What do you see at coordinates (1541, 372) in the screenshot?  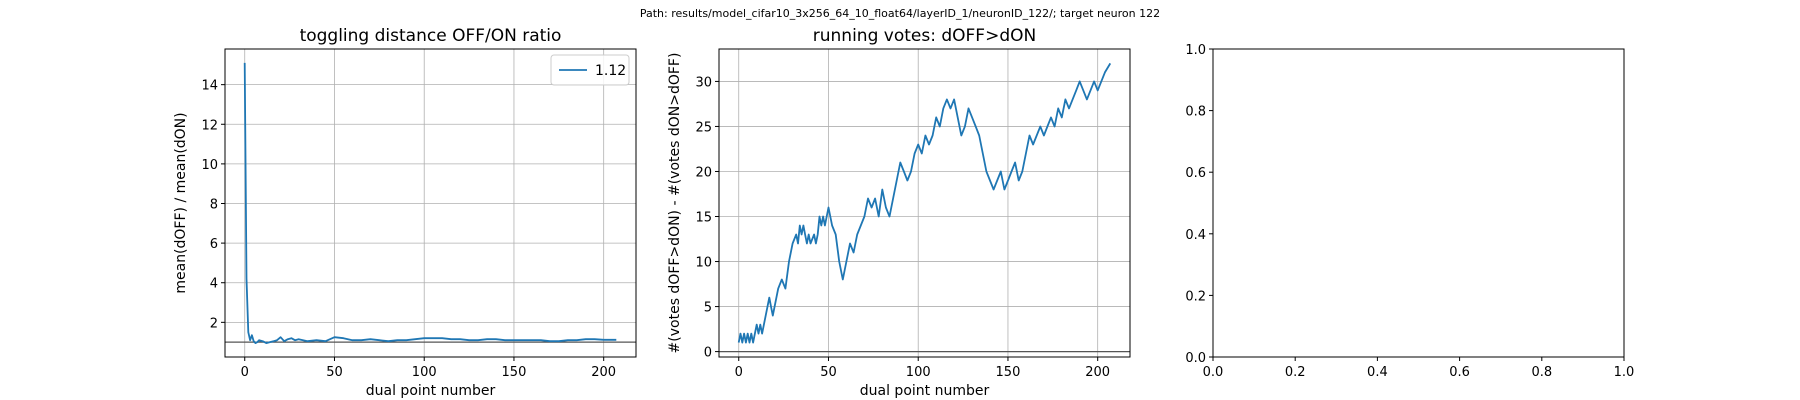 I see `x-tick-label: 0.8` at bounding box center [1541, 372].